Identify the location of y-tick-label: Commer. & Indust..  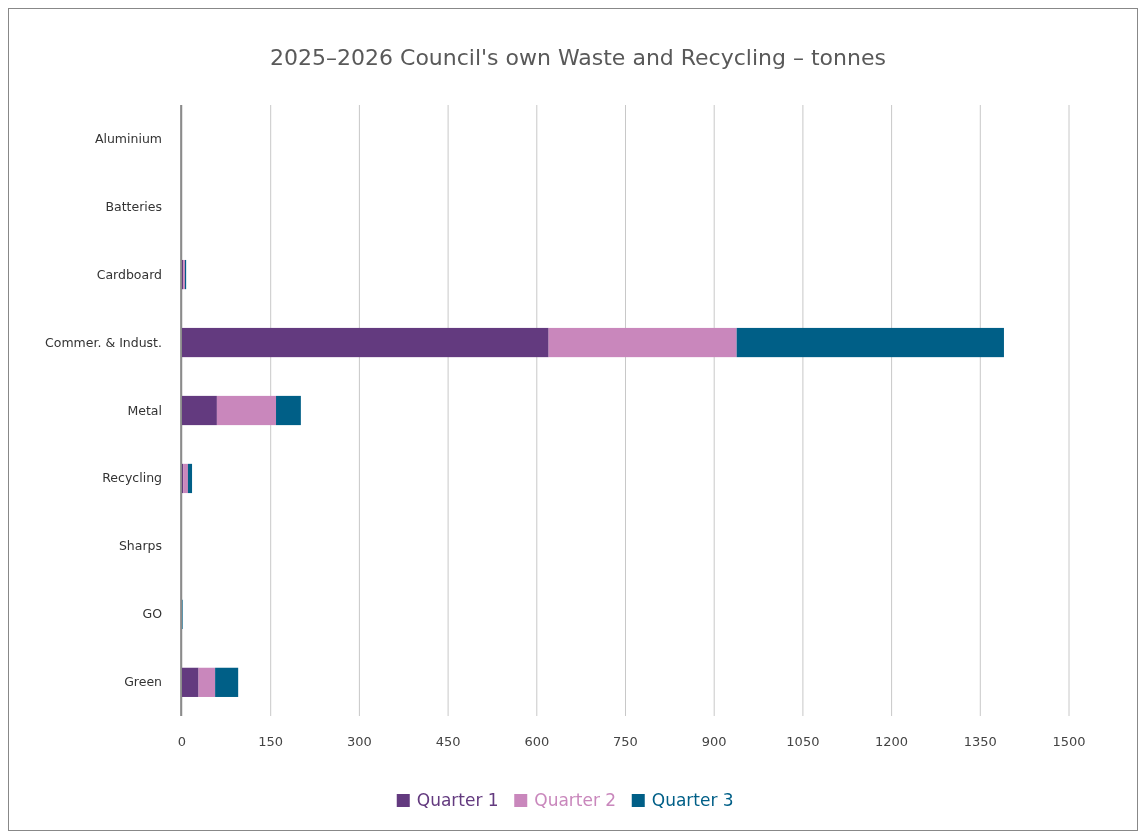
(103, 342).